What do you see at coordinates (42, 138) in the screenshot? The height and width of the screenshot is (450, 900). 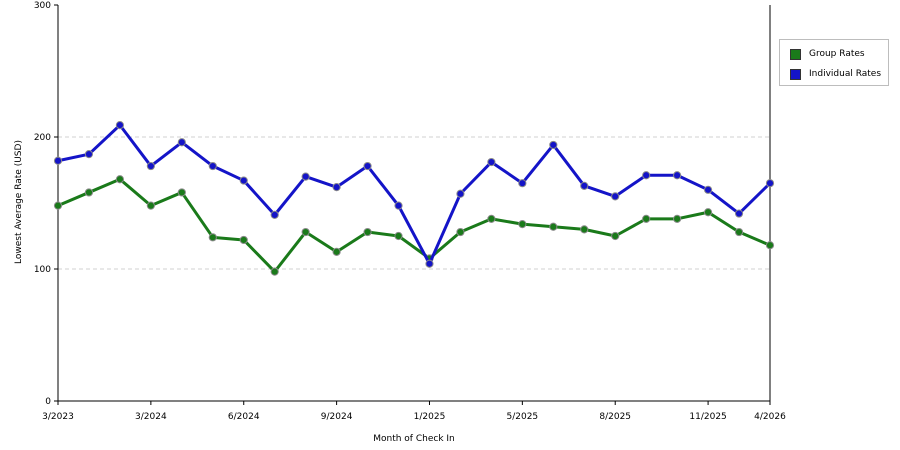 I see `y-tick-label: 200` at bounding box center [42, 138].